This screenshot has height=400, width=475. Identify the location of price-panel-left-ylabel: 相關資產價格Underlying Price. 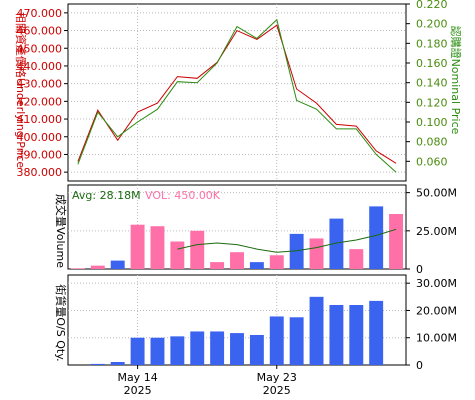
(21, 90).